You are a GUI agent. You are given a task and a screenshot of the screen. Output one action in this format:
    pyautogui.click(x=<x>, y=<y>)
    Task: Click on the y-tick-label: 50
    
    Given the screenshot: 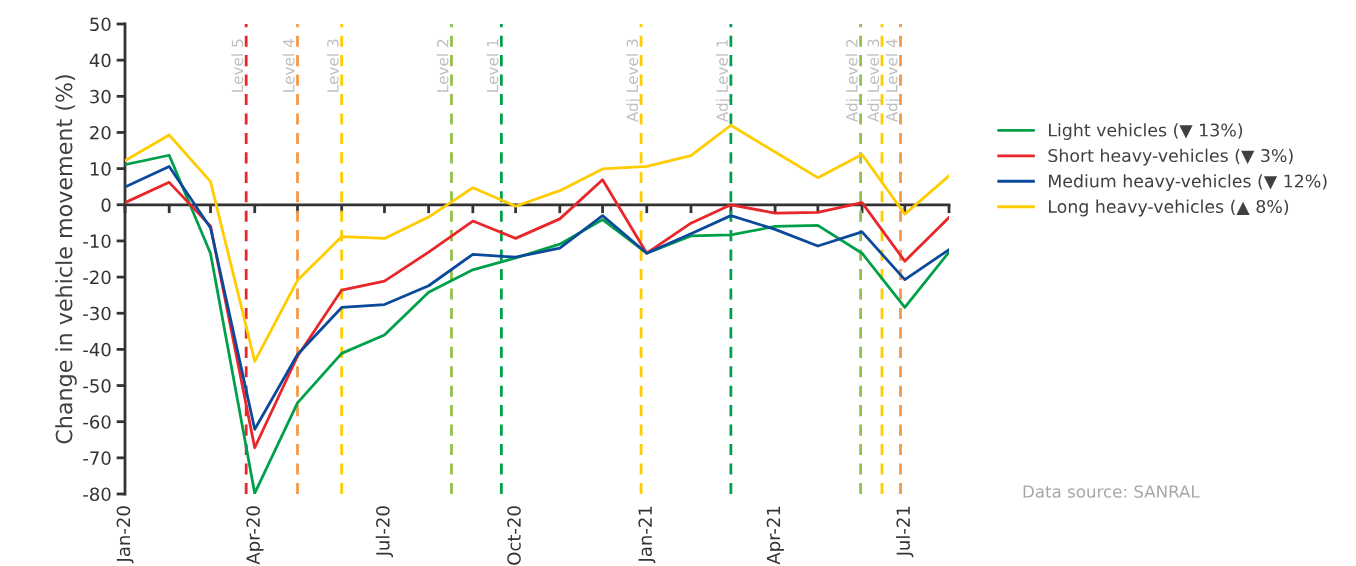 What is the action you would take?
    pyautogui.click(x=100, y=24)
    